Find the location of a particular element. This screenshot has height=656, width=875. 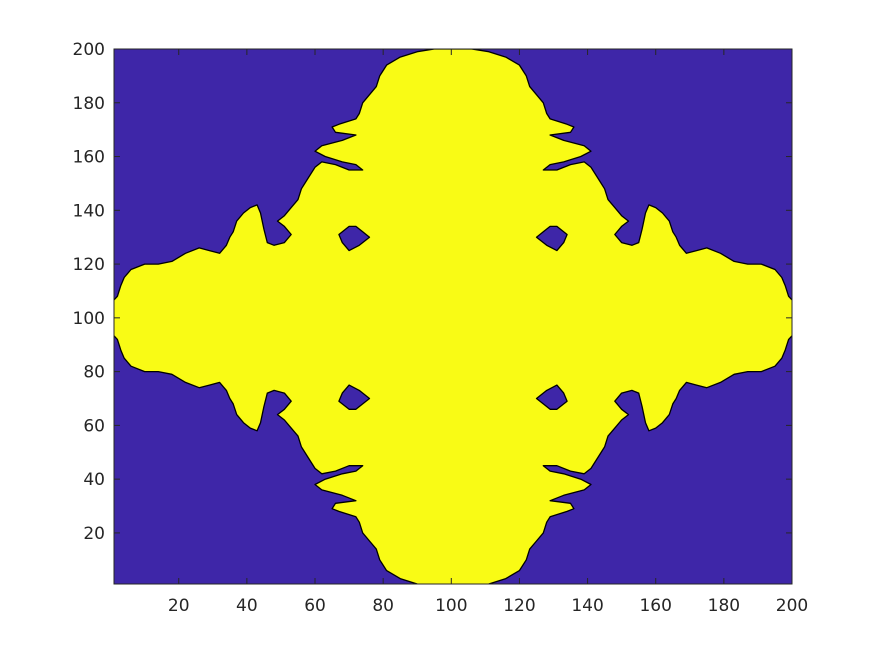

x-tick-label: 160 is located at coordinates (655, 606).